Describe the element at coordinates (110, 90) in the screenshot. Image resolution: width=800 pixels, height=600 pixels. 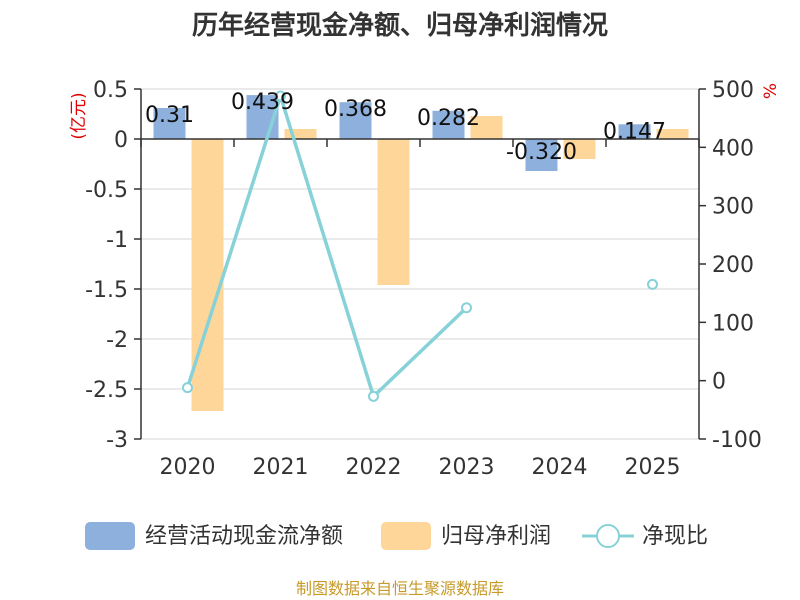
I see `left-tick-label: 0.5` at that location.